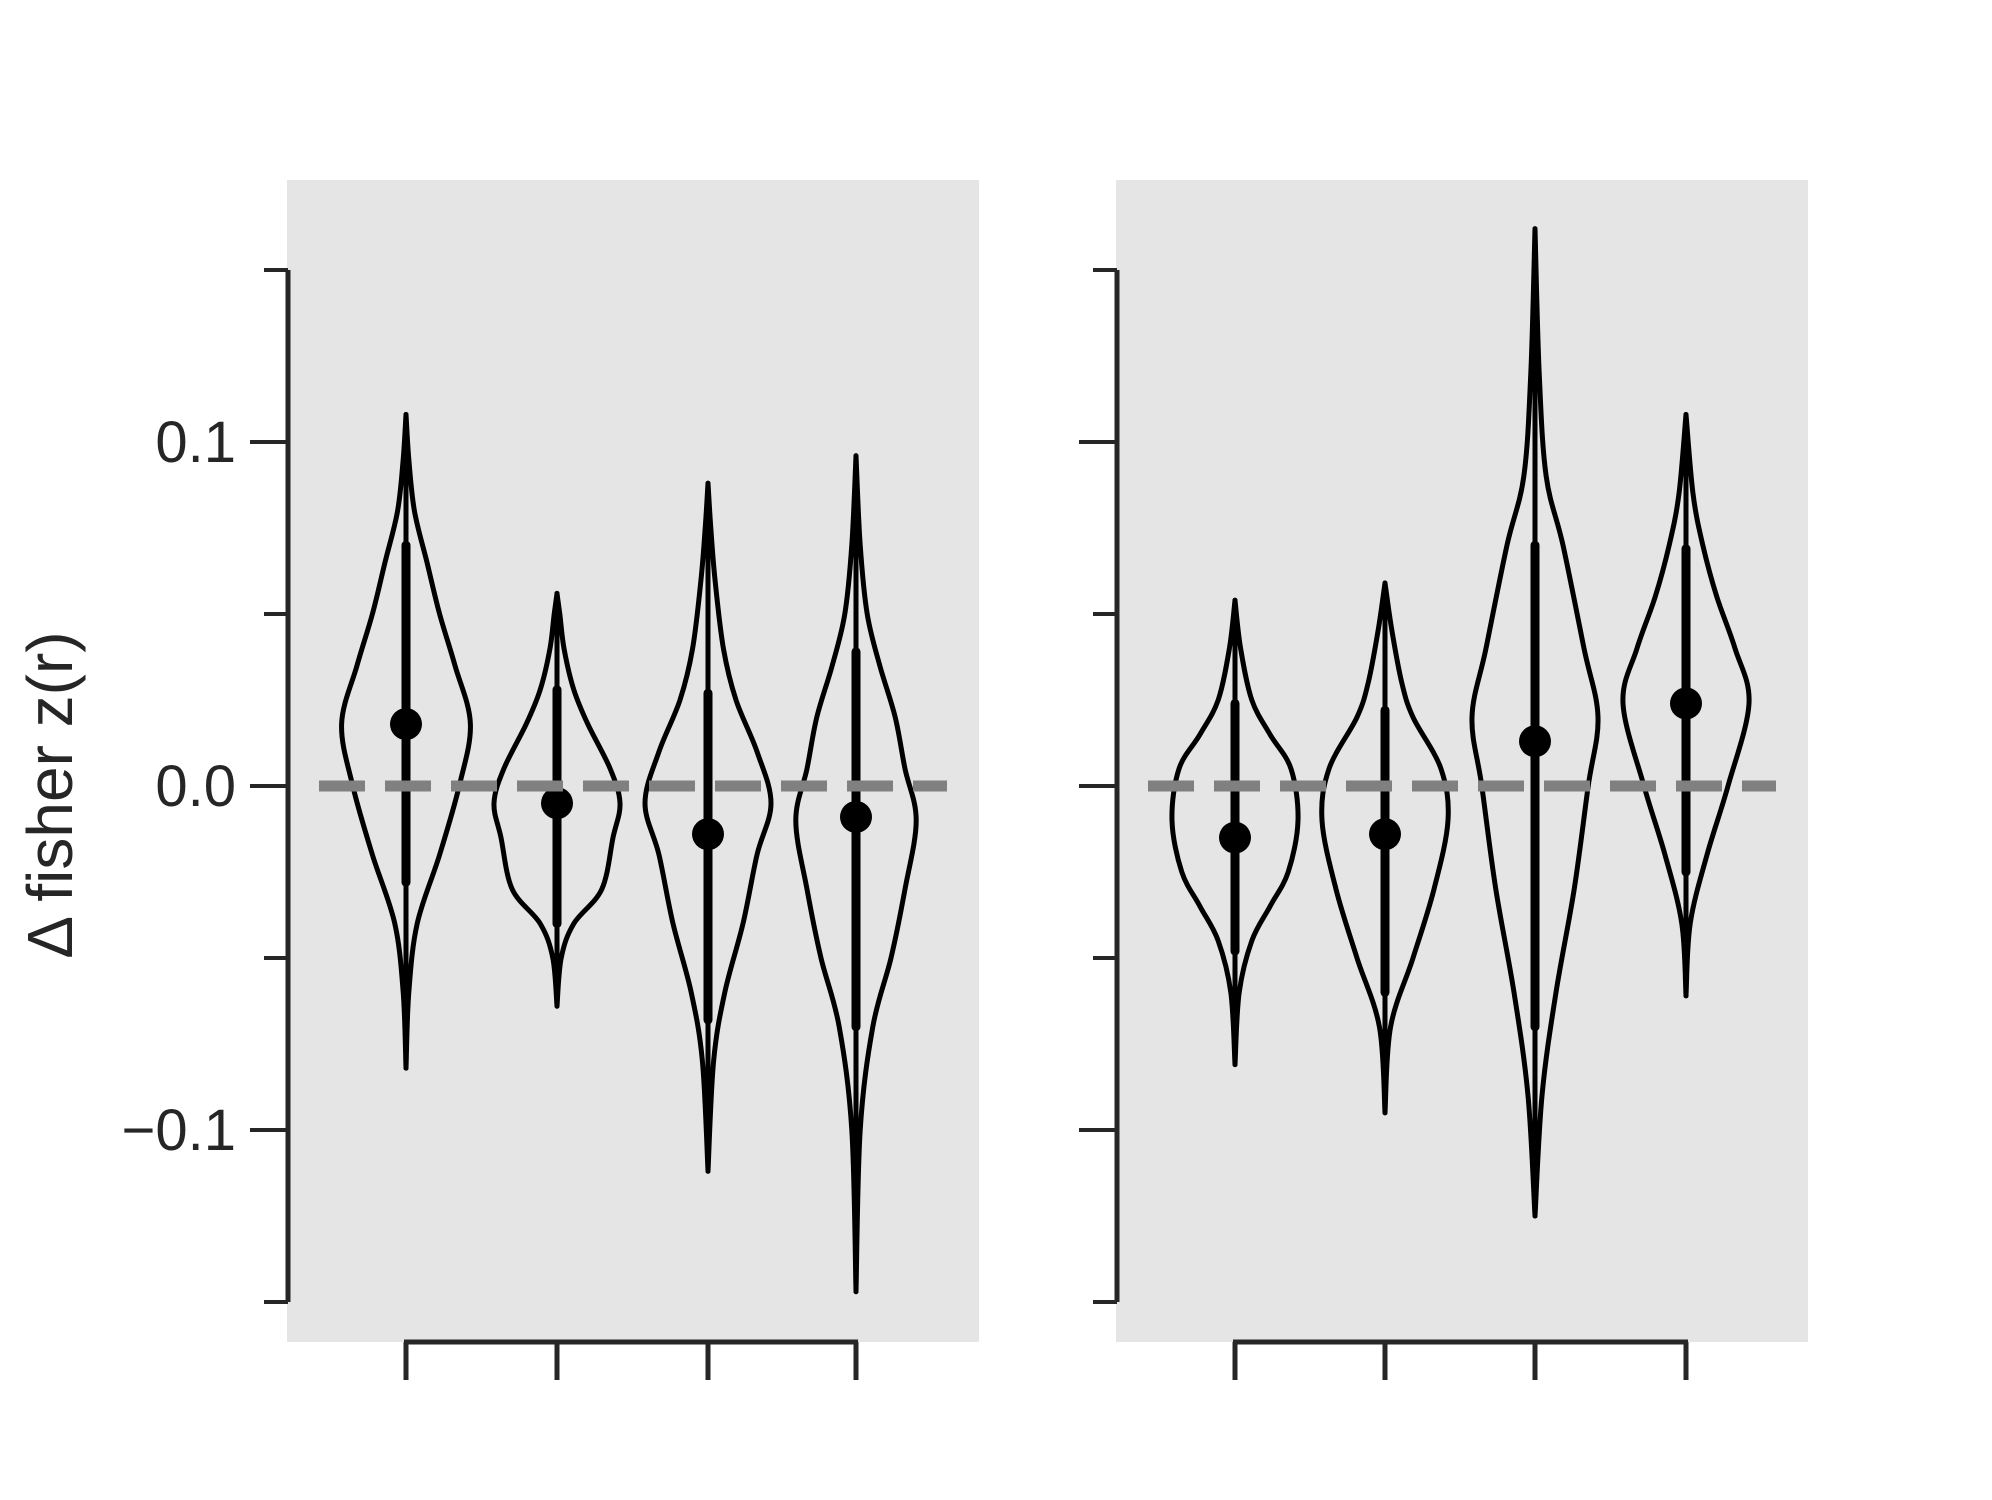 This screenshot has width=1992, height=1500. What do you see at coordinates (50, 794) in the screenshot?
I see `y-axis-title: Δ fisher z(r)` at bounding box center [50, 794].